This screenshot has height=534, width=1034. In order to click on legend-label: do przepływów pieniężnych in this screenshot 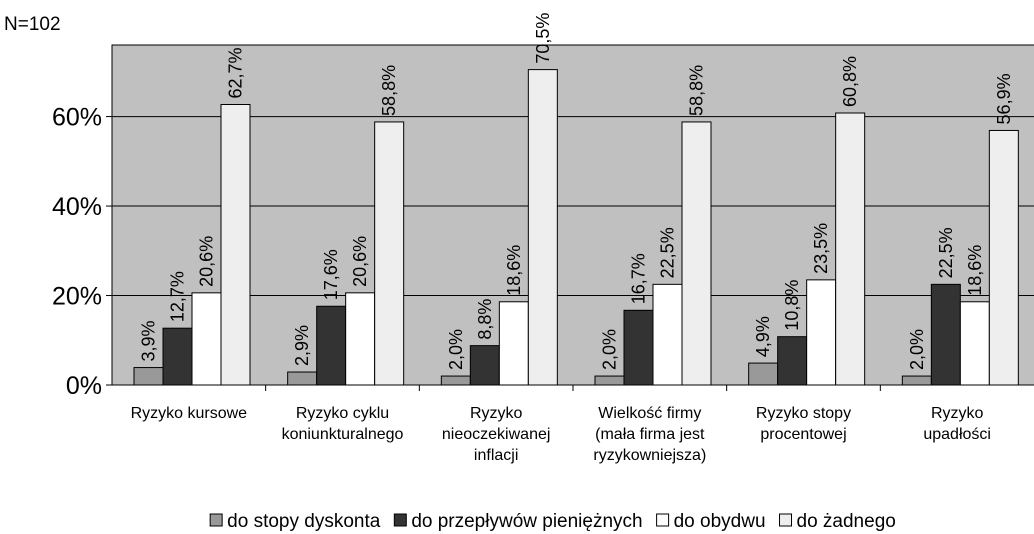, I will do `click(526, 521)`.